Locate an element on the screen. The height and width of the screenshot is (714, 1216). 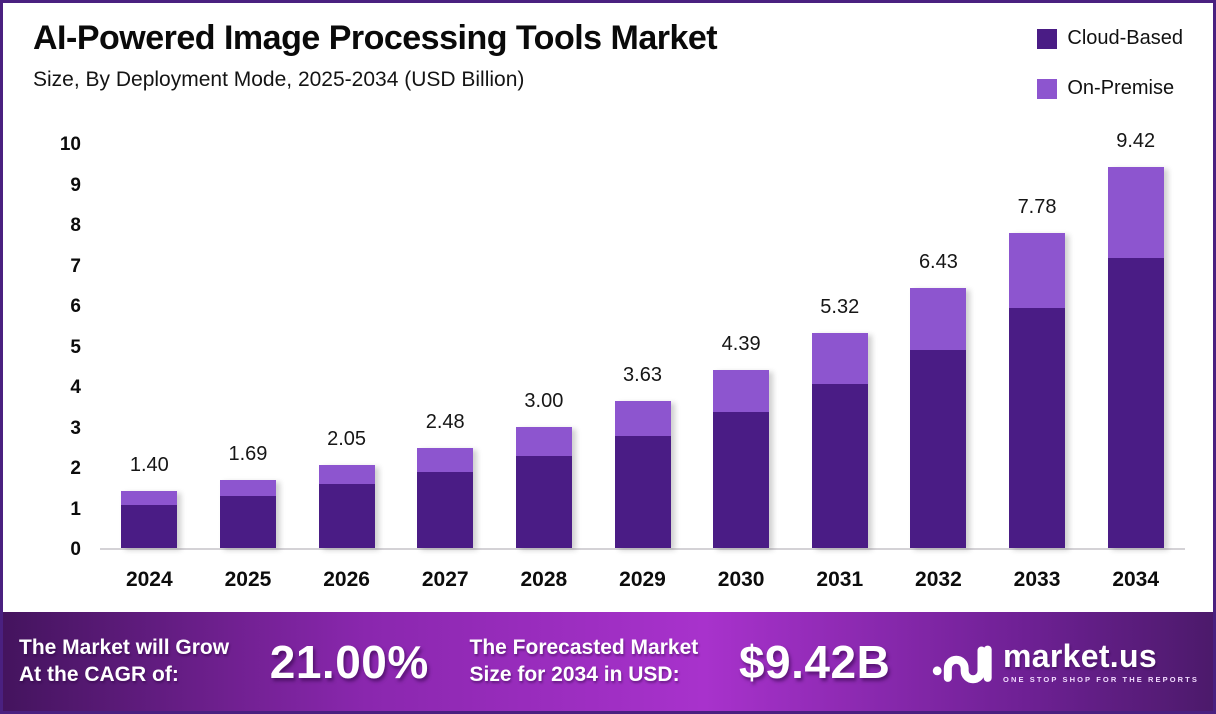
bar-group-2024: 1.40 is located at coordinates (149, 501).